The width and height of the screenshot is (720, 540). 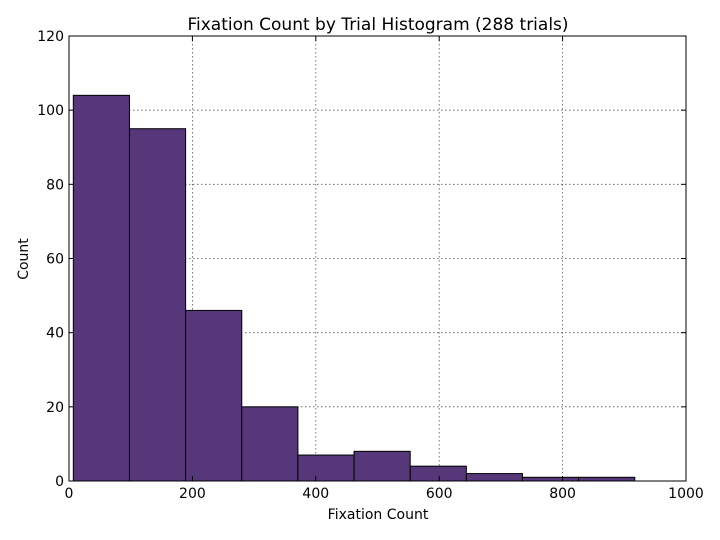 I want to click on y-axis-label: Count, so click(x=24, y=259).